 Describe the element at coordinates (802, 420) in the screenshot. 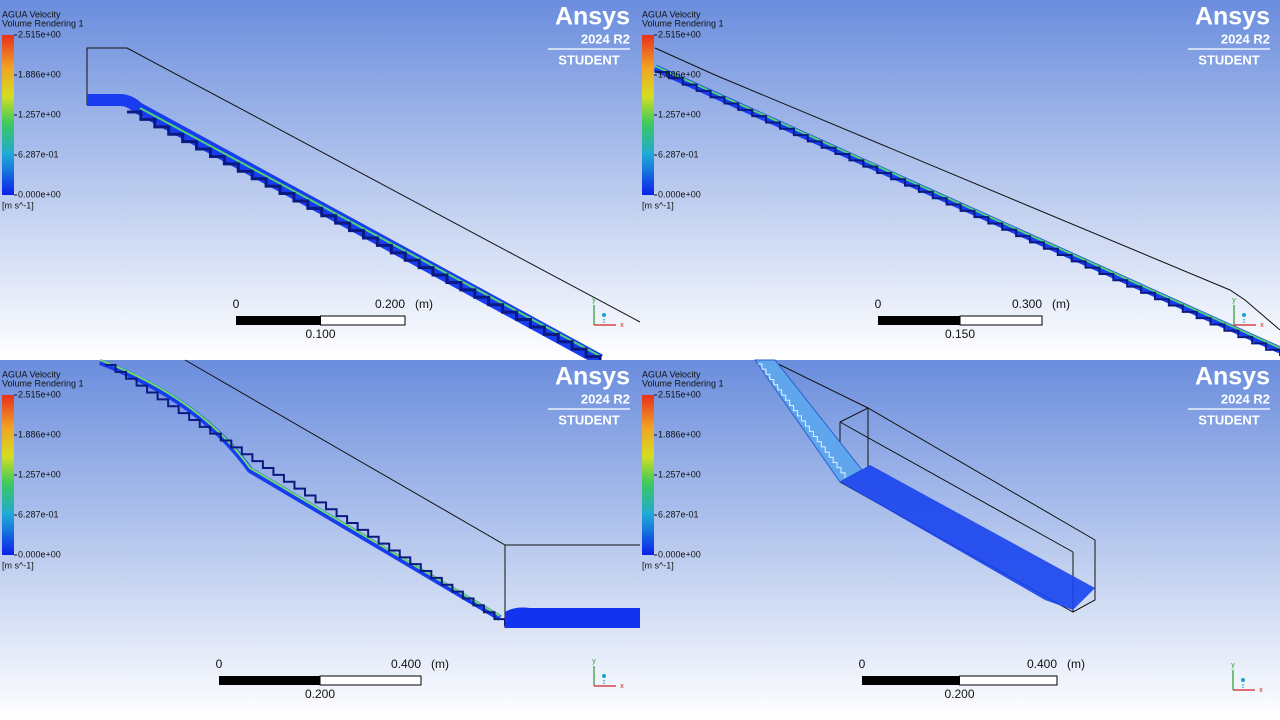

I see `stairs-detail` at that location.